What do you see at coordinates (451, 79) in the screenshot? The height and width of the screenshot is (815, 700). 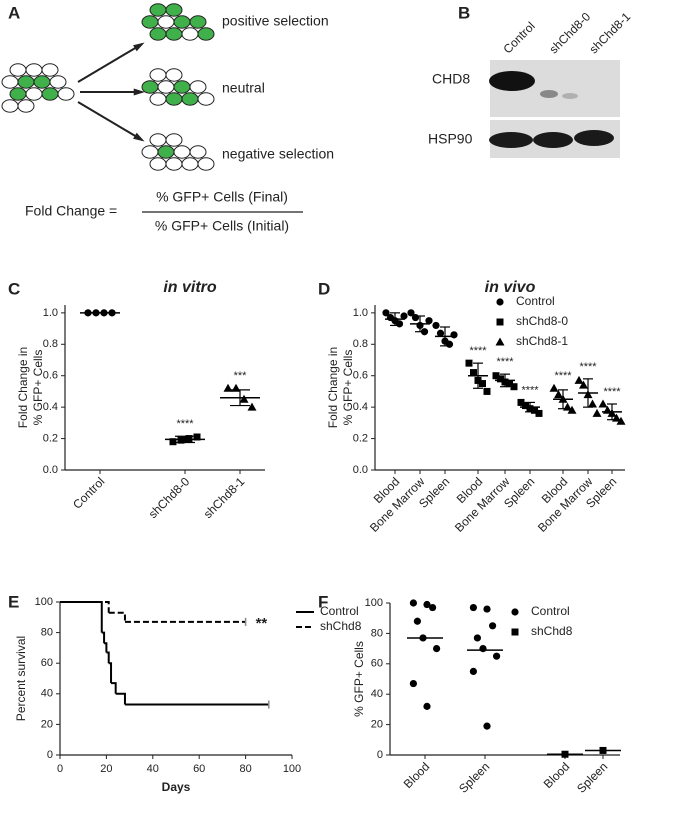 I see `blot-row-label: CHD8` at bounding box center [451, 79].